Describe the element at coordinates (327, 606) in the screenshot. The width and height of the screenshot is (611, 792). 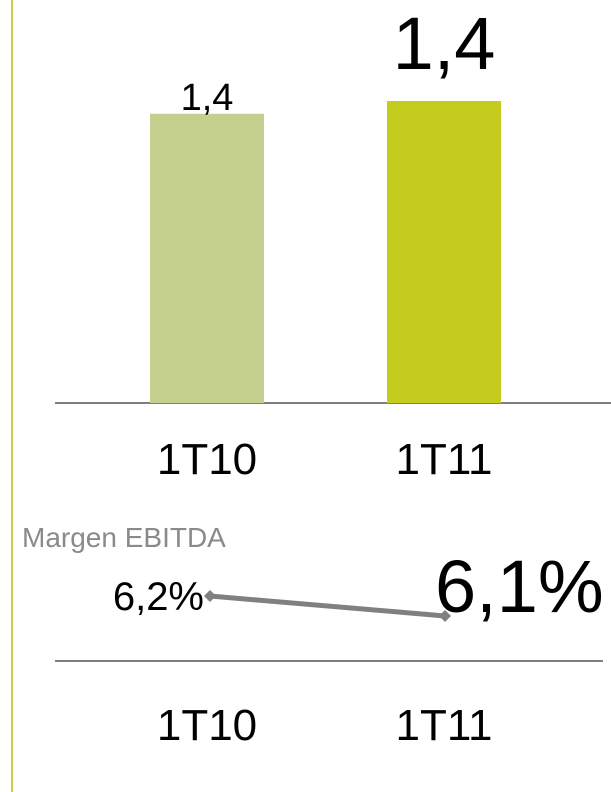
I see `line` at that location.